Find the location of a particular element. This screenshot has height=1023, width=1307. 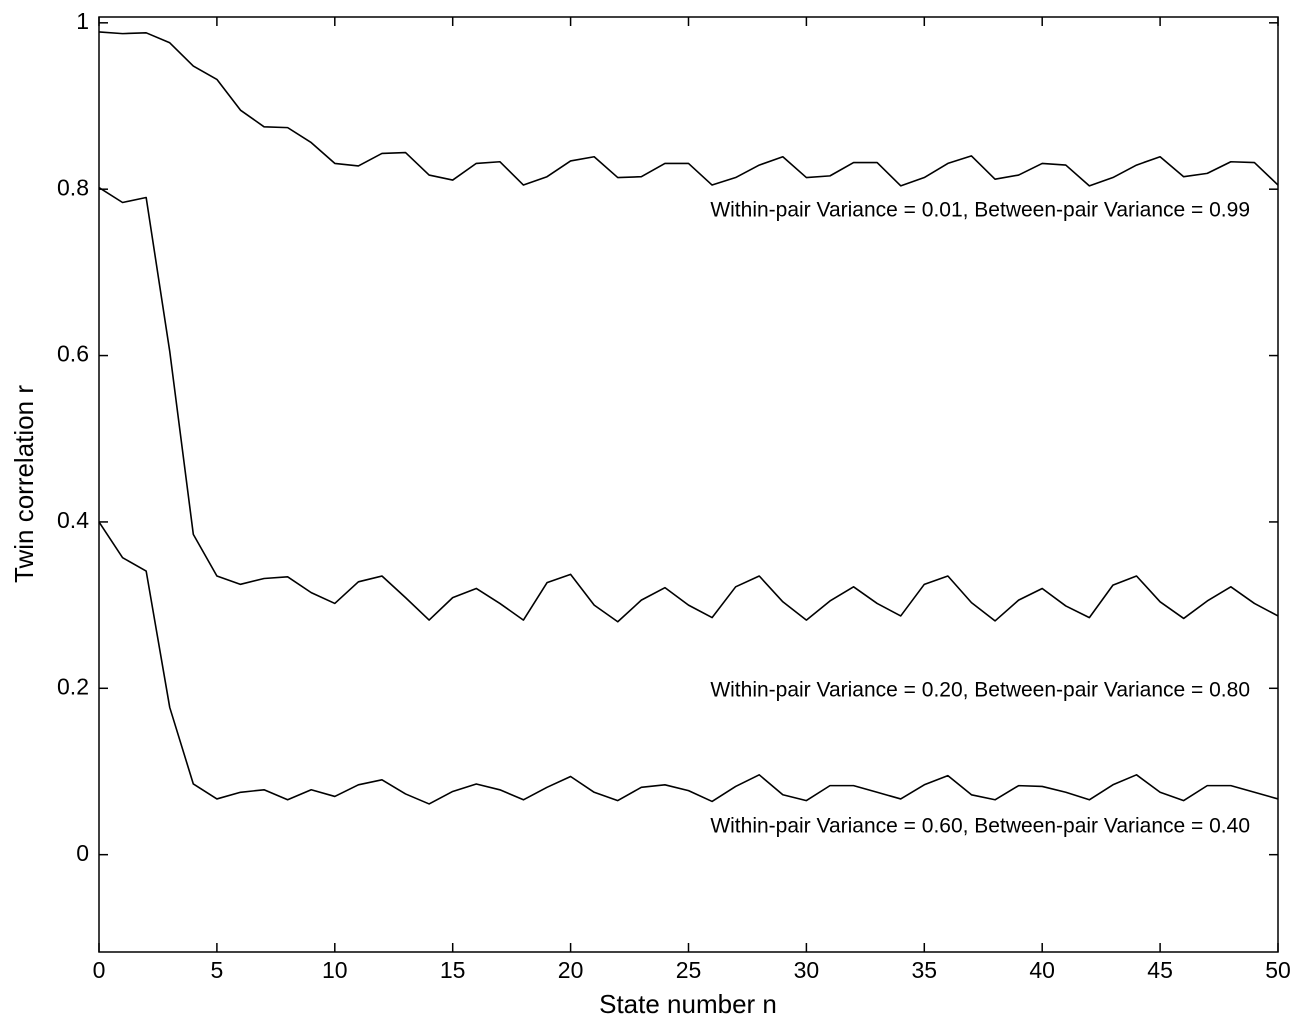

x-tick-label: 20 is located at coordinates (571, 970).